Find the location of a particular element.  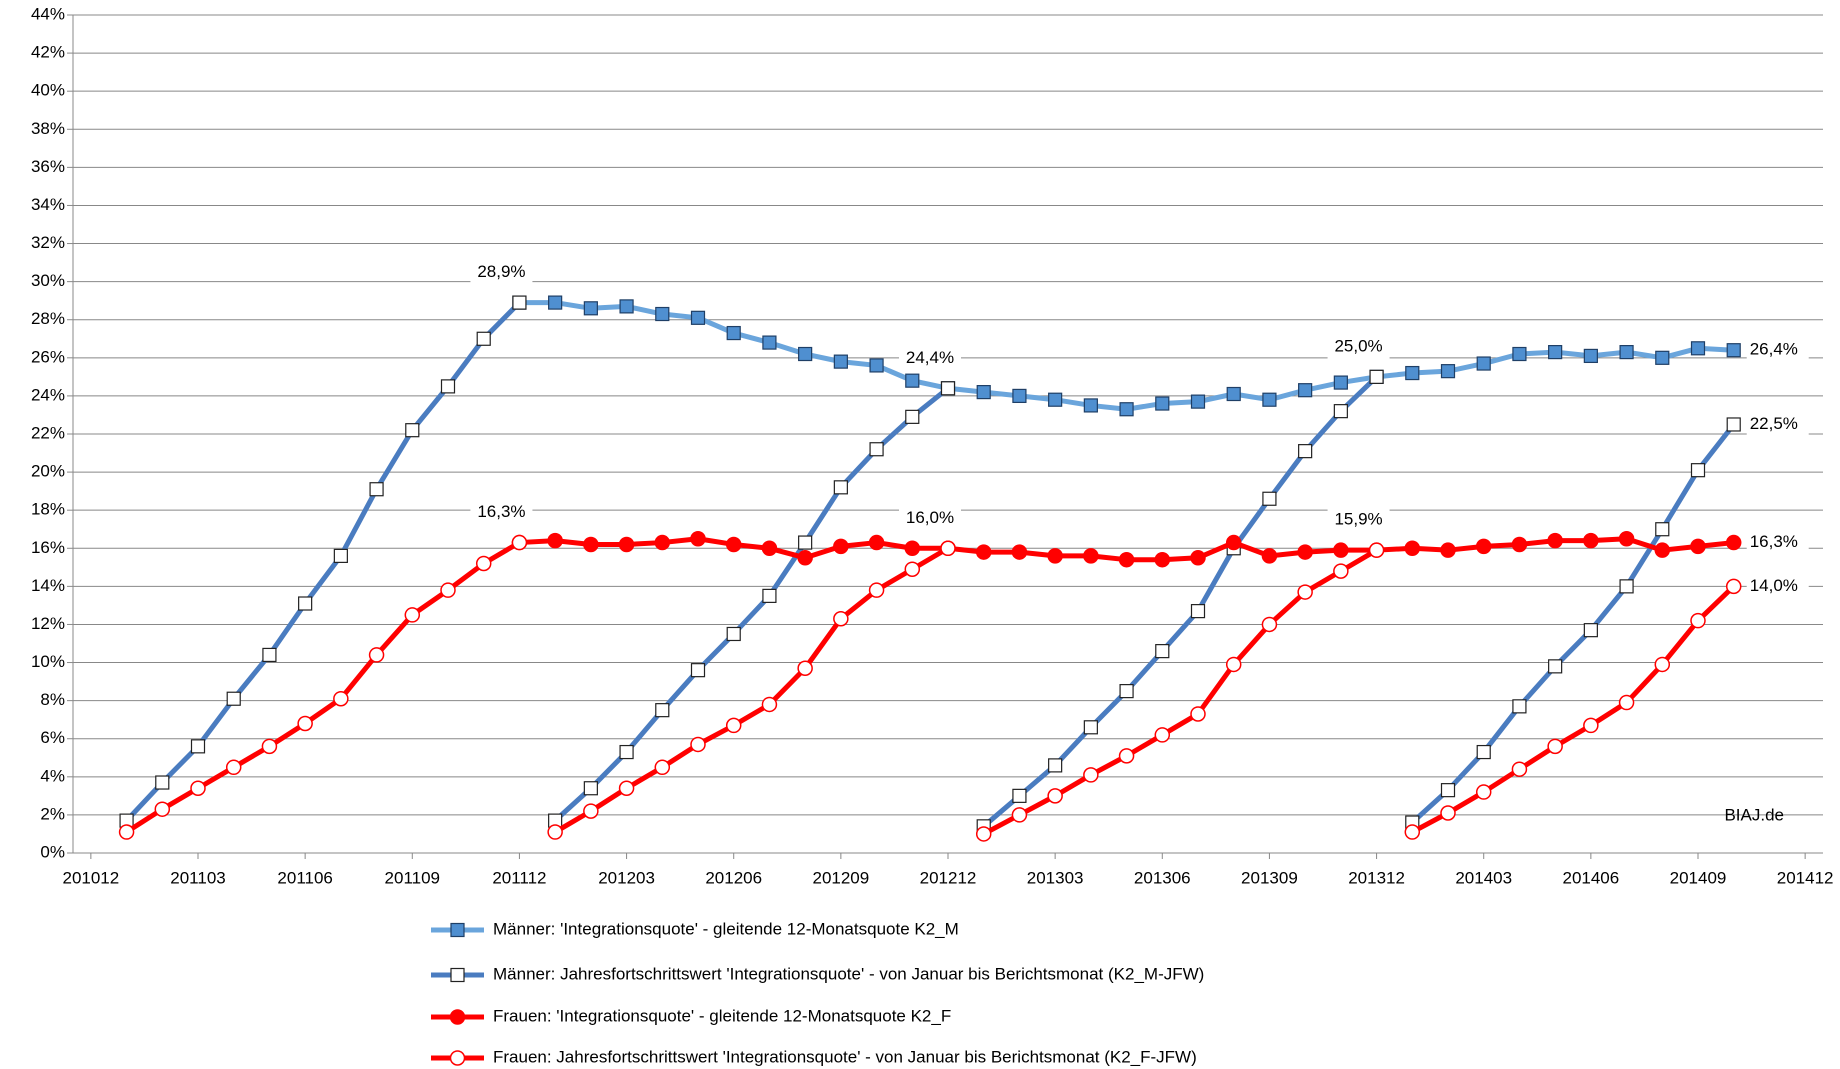

y-tick-label: 0% is located at coordinates (52, 851).